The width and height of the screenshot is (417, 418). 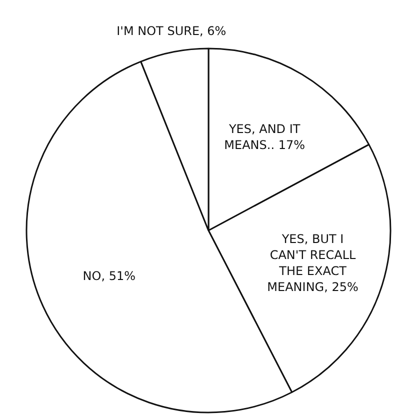 I want to click on slice-label: I'M NOT SURE, 6%, so click(x=171, y=31).